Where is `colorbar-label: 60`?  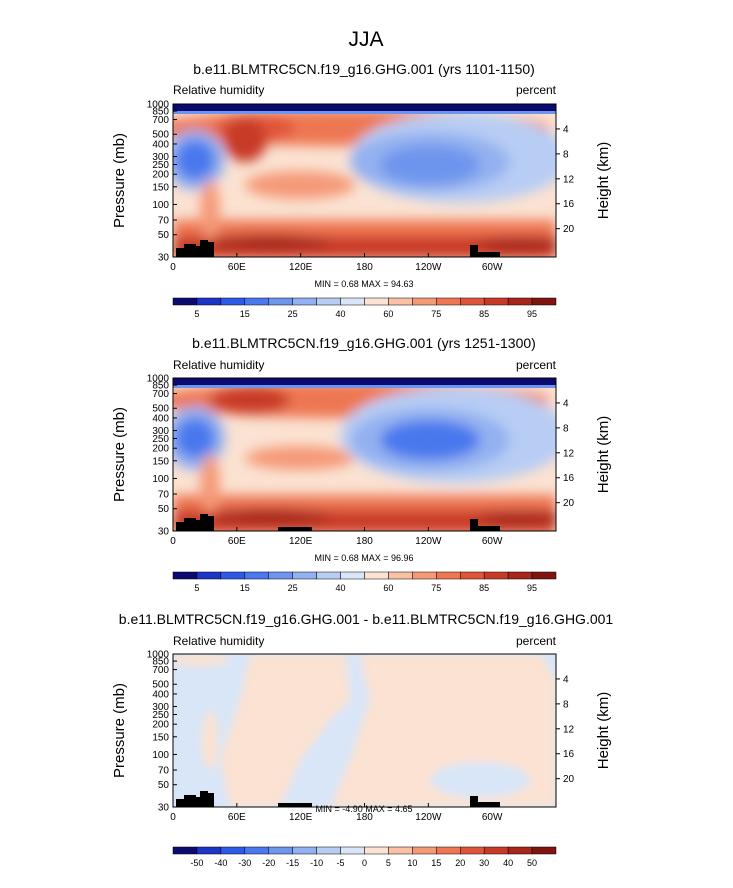 colorbar-label: 60 is located at coordinates (388, 588).